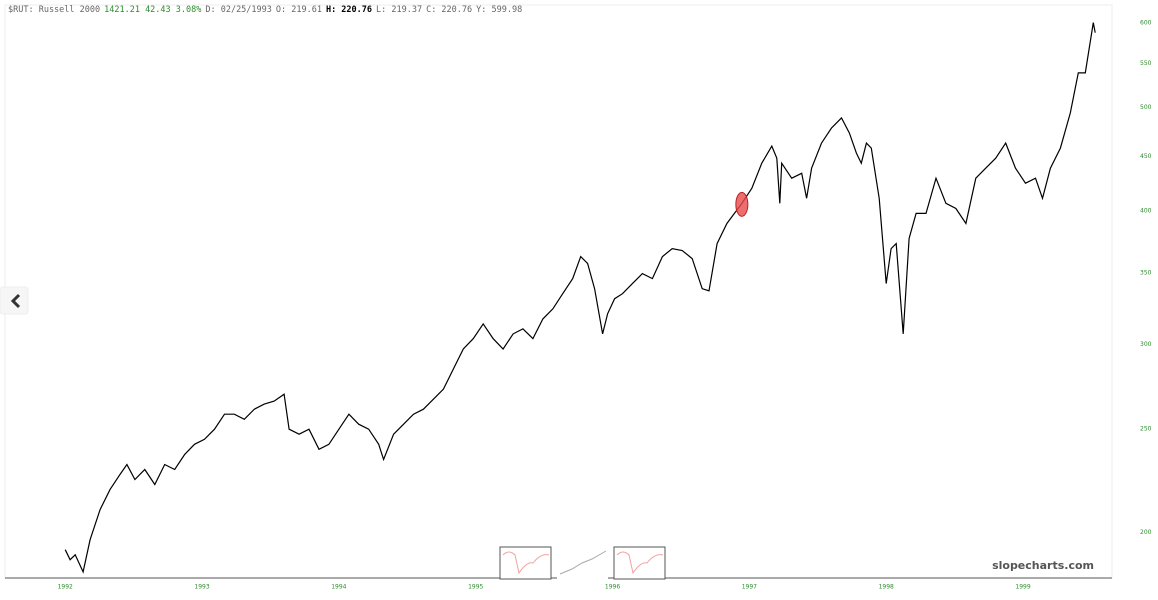 This screenshot has height=600, width=1158. What do you see at coordinates (1146, 273) in the screenshot?
I see `y-tick-label: 350` at bounding box center [1146, 273].